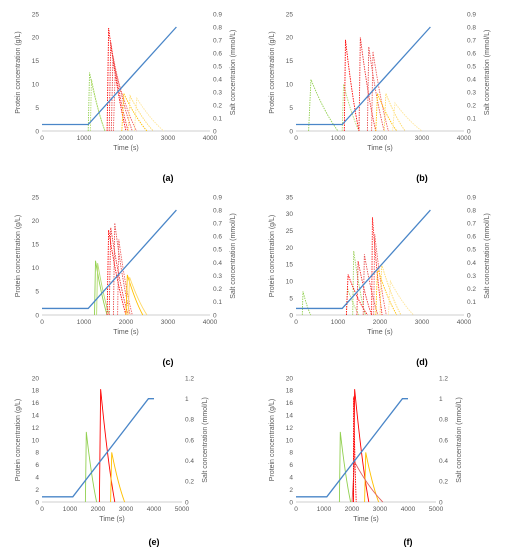 The width and height of the screenshot is (510, 550). Describe the element at coordinates (168, 178) in the screenshot. I see `panel-label: (a)` at that location.